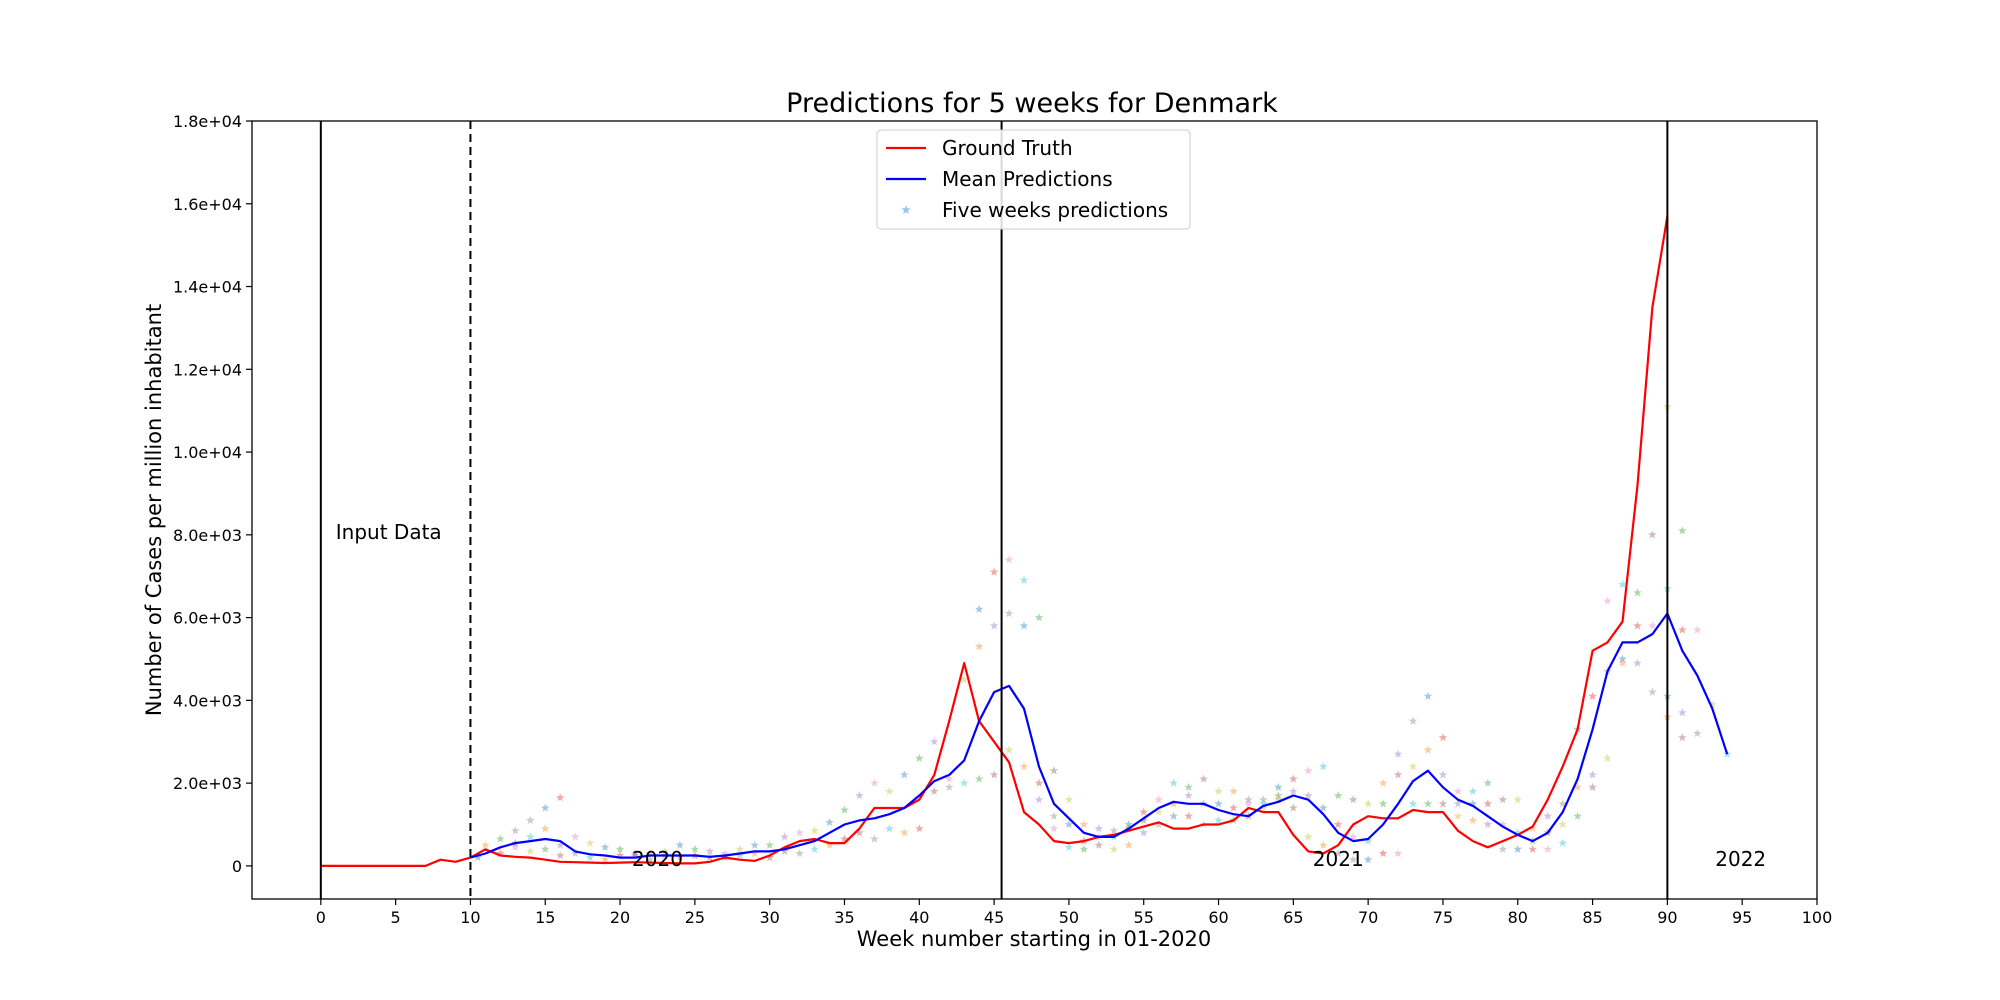 This screenshot has width=2000, height=1000. What do you see at coordinates (695, 917) in the screenshot?
I see `x-tick-label: 25` at bounding box center [695, 917].